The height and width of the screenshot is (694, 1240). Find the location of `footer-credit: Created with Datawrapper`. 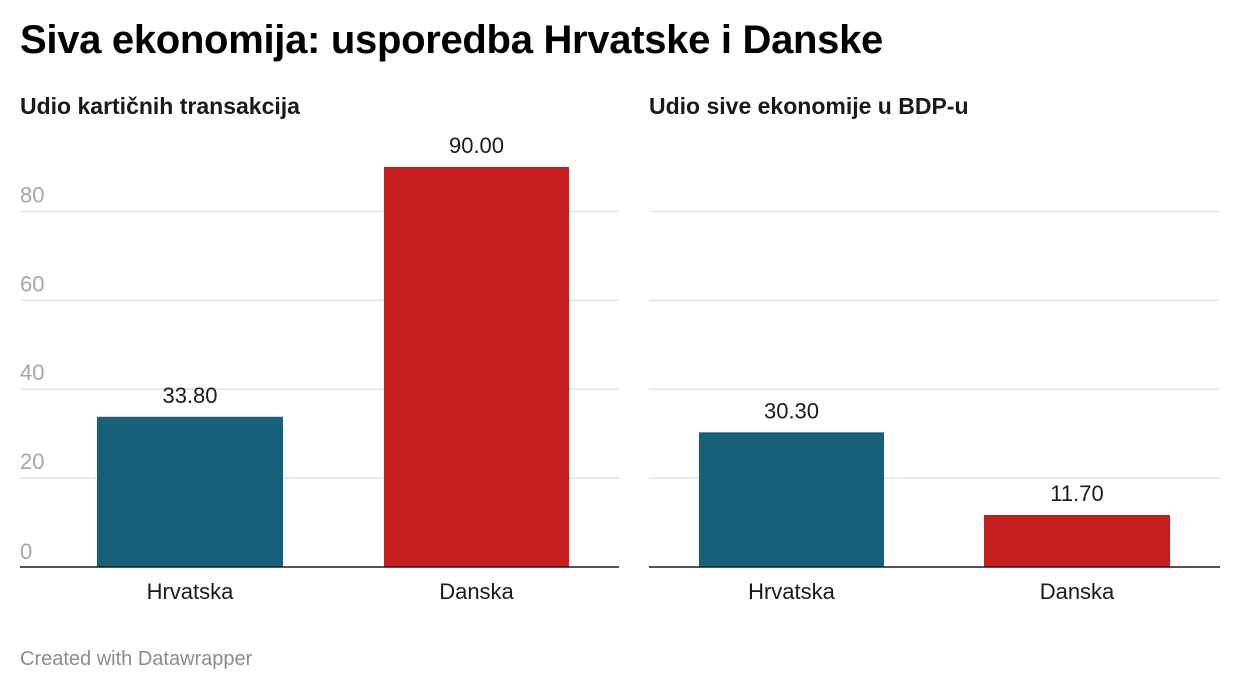

footer-credit: Created with Datawrapper is located at coordinates (136, 659).